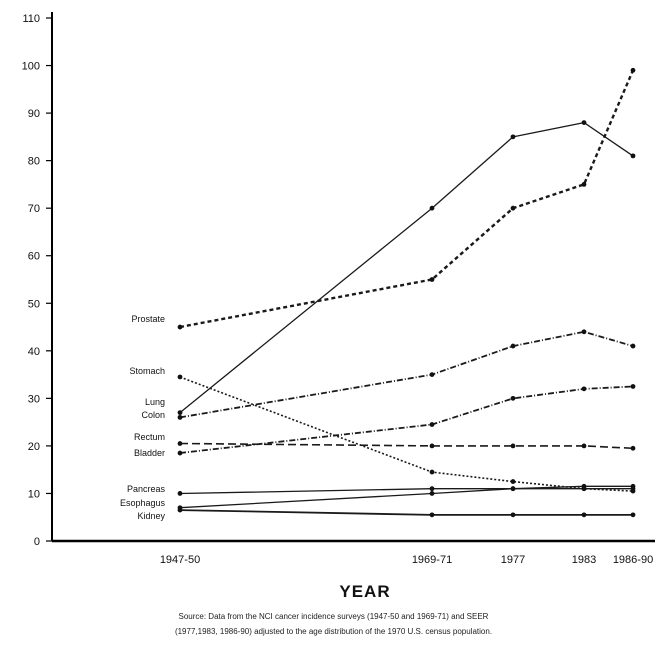  I want to click on y-tick-label: 110, so click(31, 19).